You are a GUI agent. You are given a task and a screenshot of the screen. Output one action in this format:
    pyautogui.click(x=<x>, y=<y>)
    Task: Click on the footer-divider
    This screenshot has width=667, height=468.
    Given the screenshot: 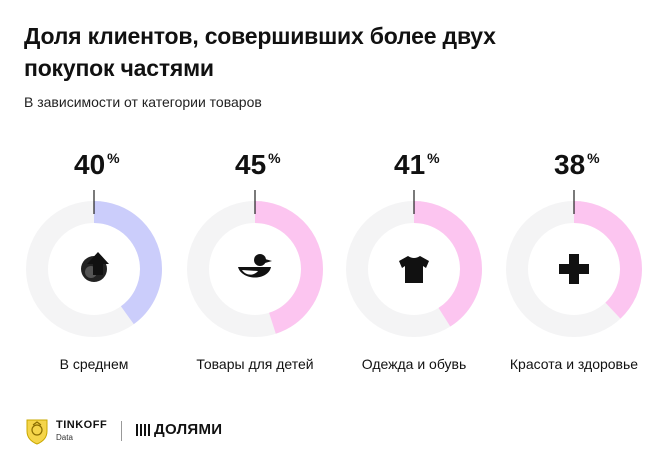 What is the action you would take?
    pyautogui.click(x=121, y=431)
    